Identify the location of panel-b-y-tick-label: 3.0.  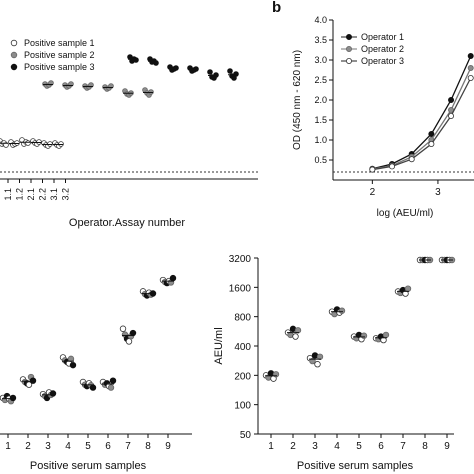
(320, 60).